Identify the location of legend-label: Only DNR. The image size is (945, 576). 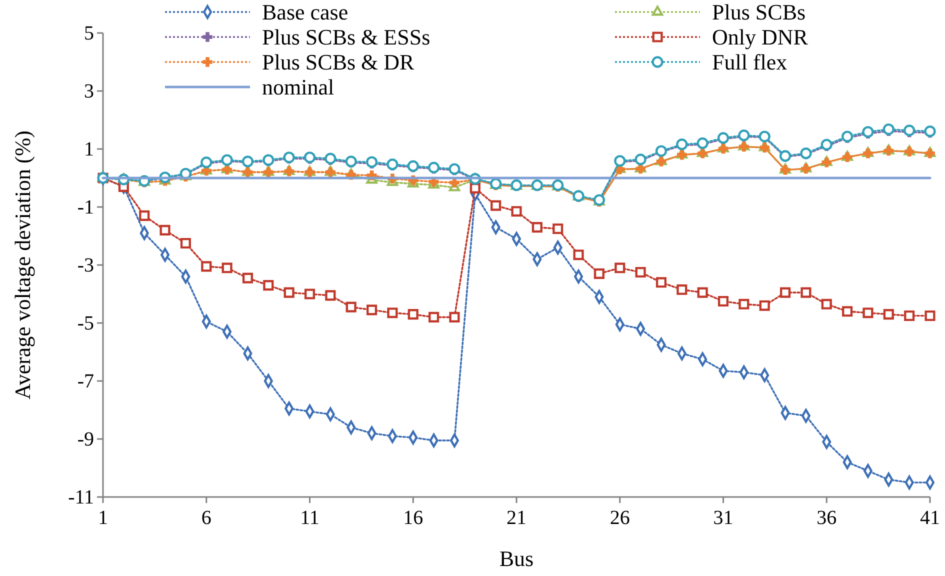
(760, 37).